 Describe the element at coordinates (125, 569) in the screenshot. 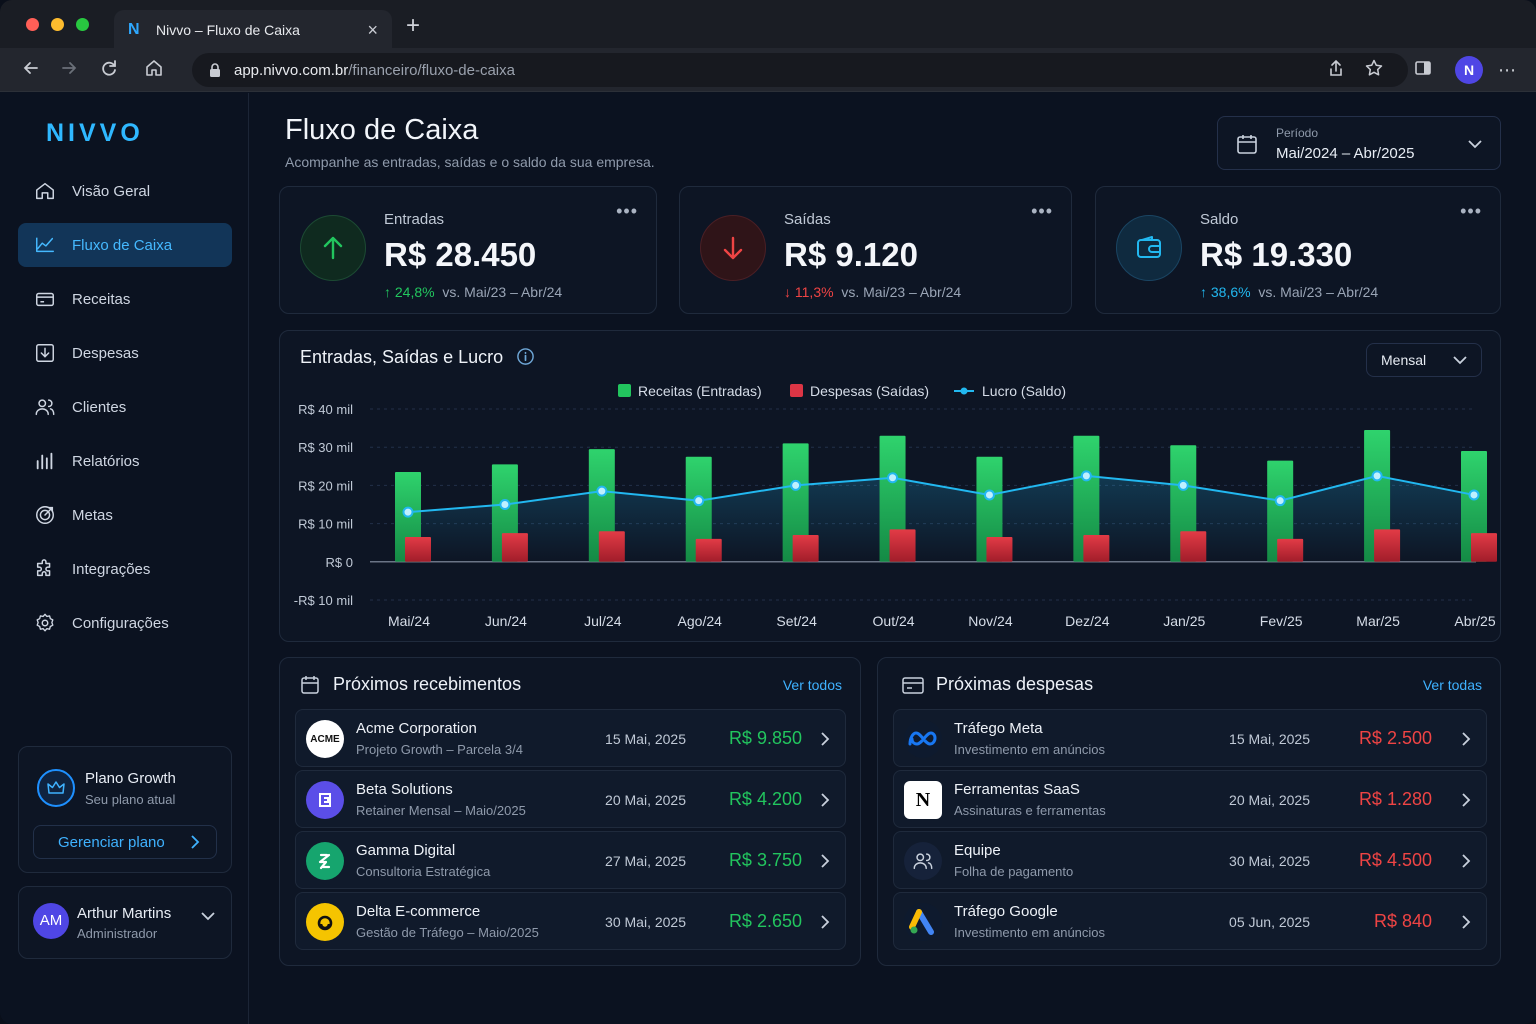

I see `sidebar-item-integracoes: Integrações` at that location.